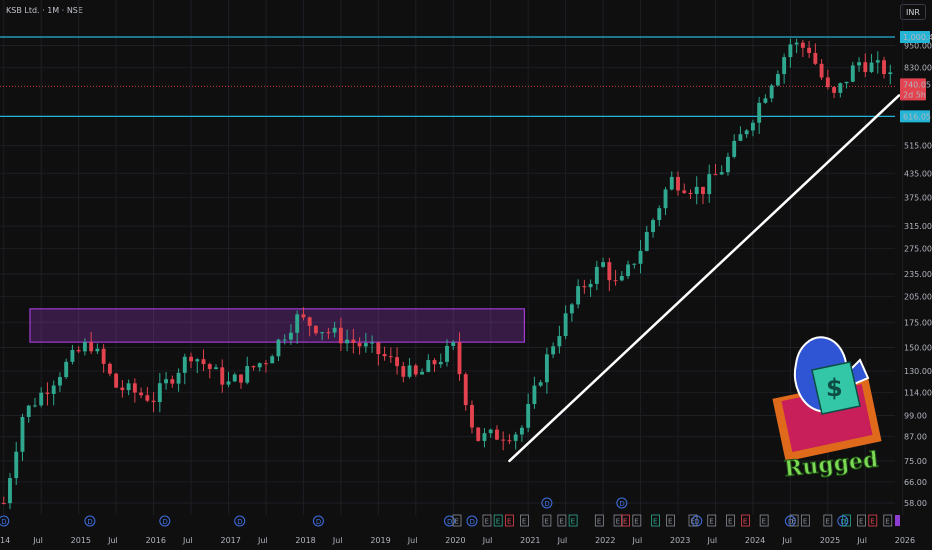 This screenshot has width=932, height=550. Describe the element at coordinates (913, 89) in the screenshot. I see `last-price-tag` at that location.